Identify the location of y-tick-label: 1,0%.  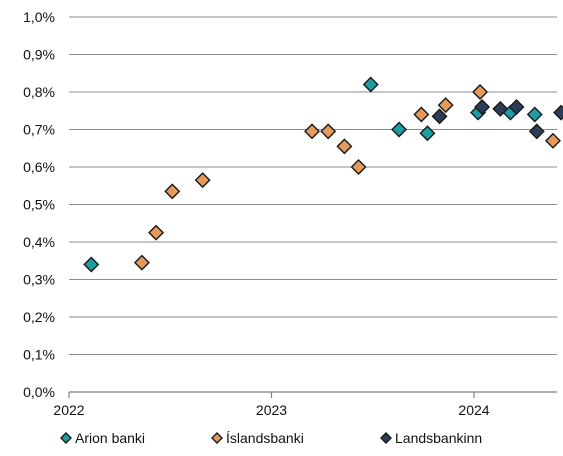
(39, 17).